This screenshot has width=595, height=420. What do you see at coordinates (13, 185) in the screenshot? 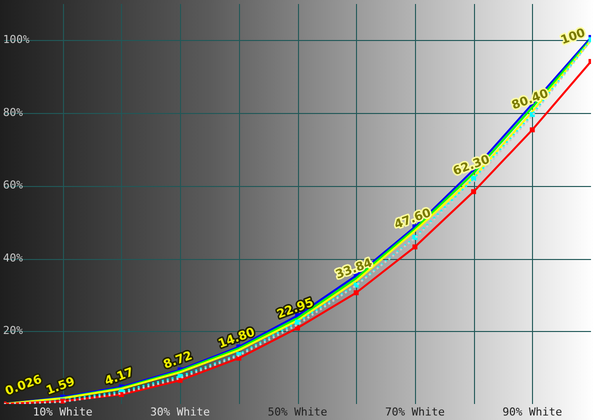
I see `y-tick-label: 60%` at bounding box center [13, 185].